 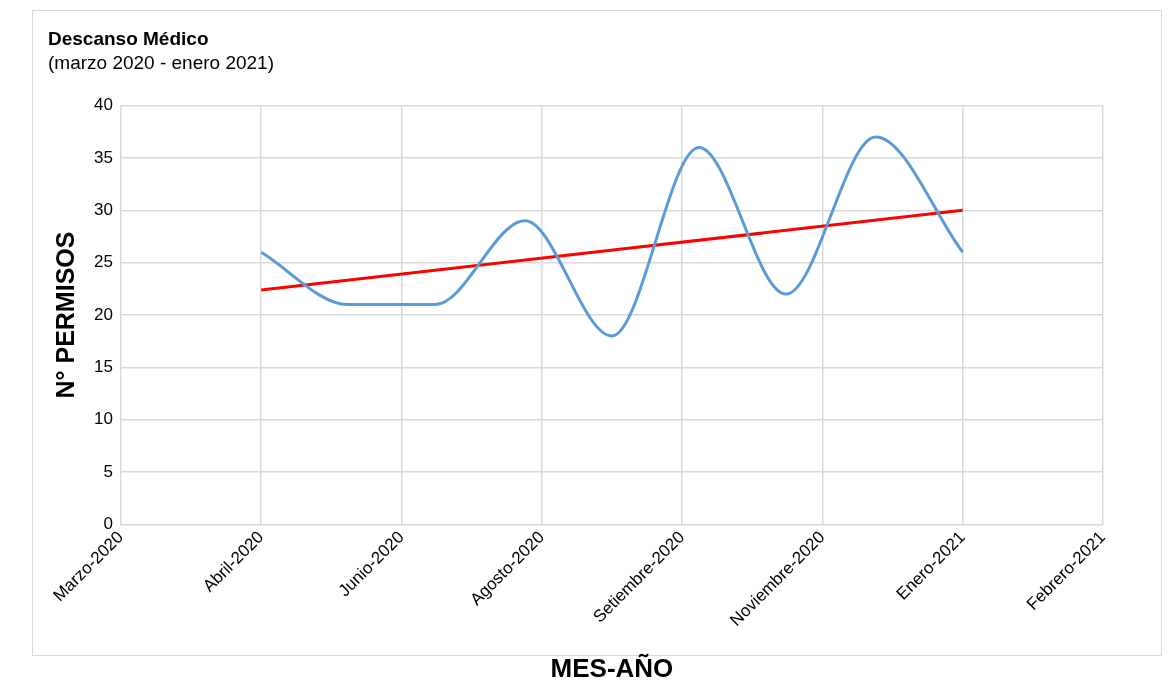 What do you see at coordinates (103, 262) in the screenshot?
I see `y-tick-label: 25` at bounding box center [103, 262].